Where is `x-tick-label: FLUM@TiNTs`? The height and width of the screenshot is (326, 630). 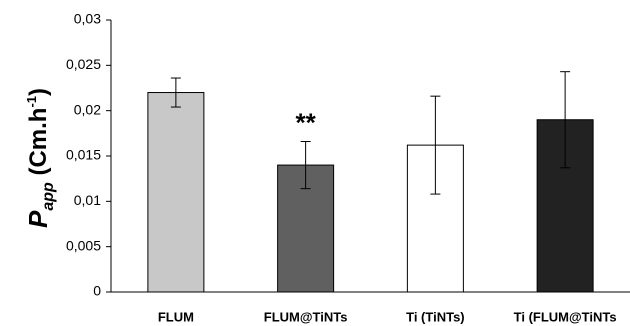
x-tick-label: FLUM@TiNTs is located at coordinates (306, 316).